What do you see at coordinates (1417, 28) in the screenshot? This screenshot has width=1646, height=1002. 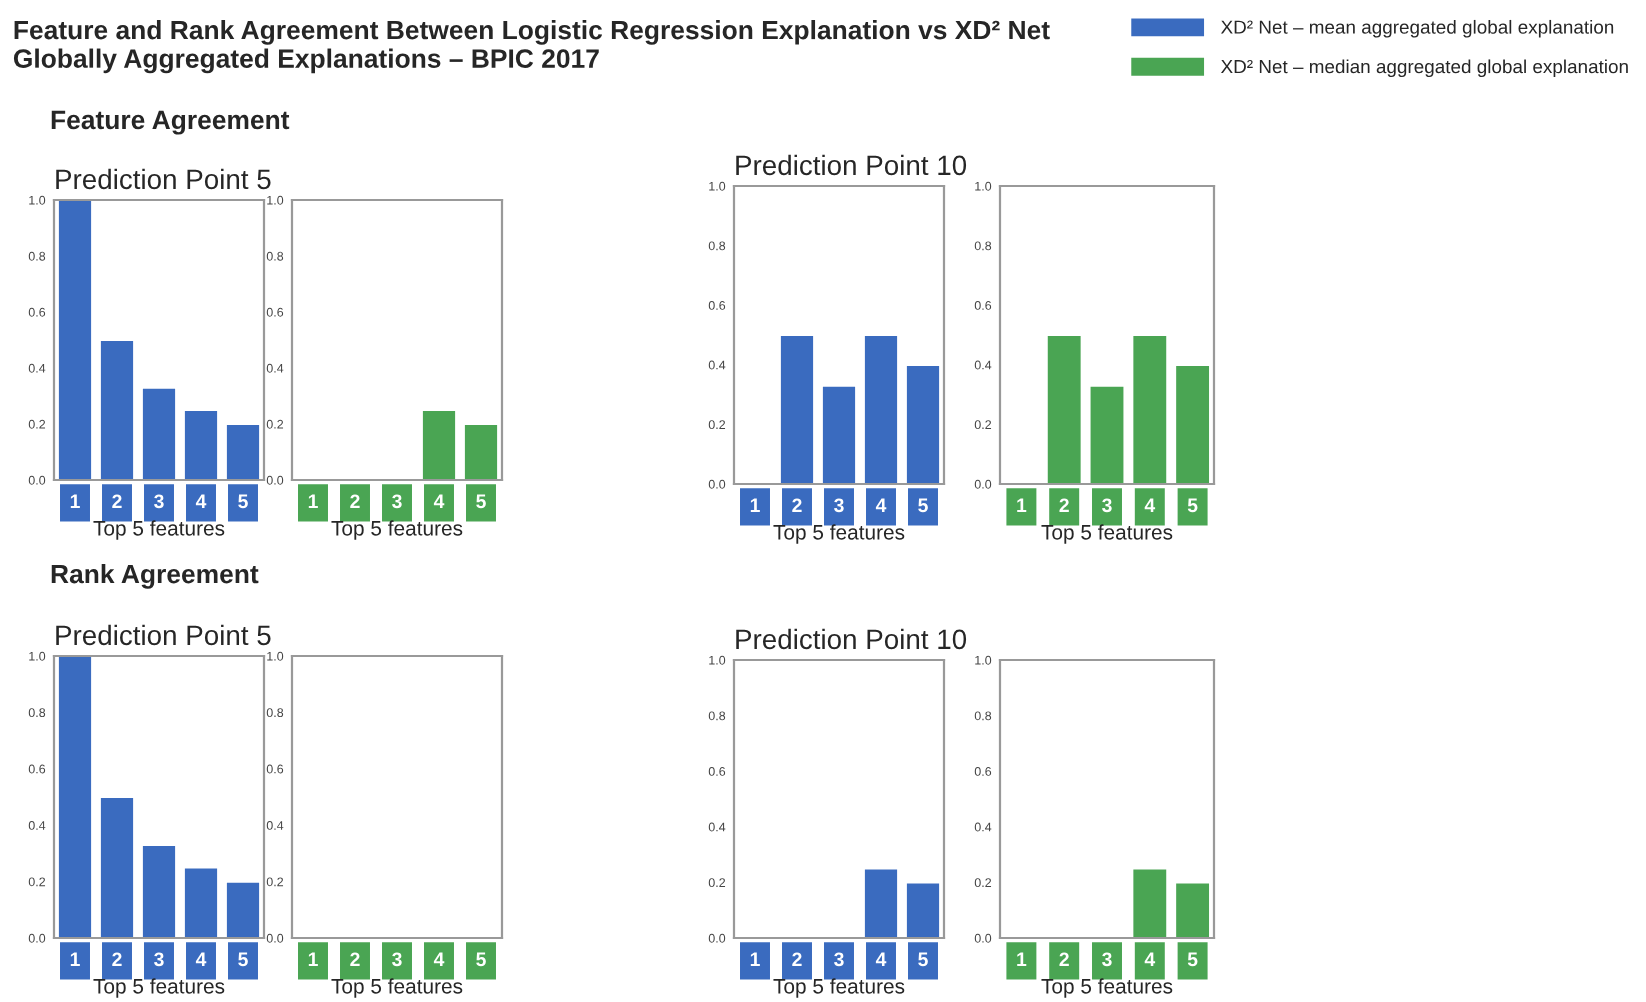 I see `legend-label: XD² Net – mean aggregated global explanation` at bounding box center [1417, 28].